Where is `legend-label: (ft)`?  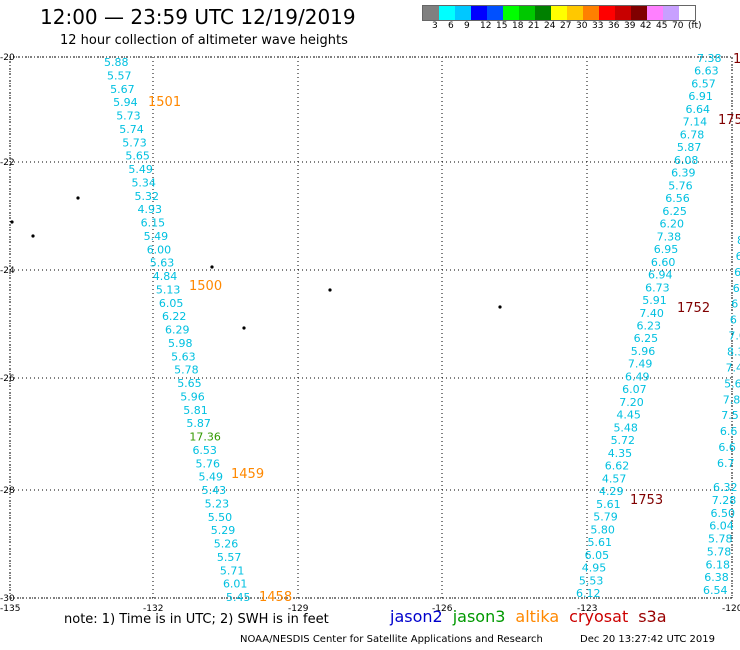
legend-label: (ft) is located at coordinates (695, 26).